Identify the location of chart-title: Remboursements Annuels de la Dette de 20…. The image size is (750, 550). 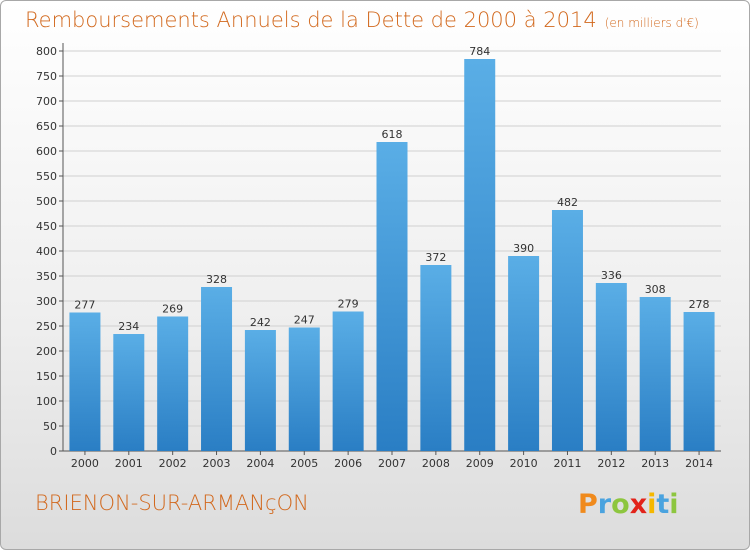
(362, 20).